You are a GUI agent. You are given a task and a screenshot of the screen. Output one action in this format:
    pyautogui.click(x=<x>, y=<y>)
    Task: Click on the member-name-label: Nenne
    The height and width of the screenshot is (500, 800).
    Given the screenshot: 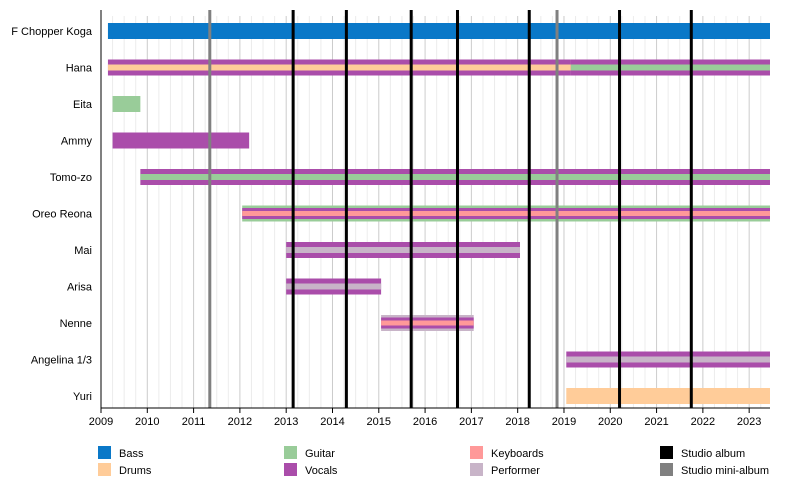 What is the action you would take?
    pyautogui.click(x=76, y=324)
    